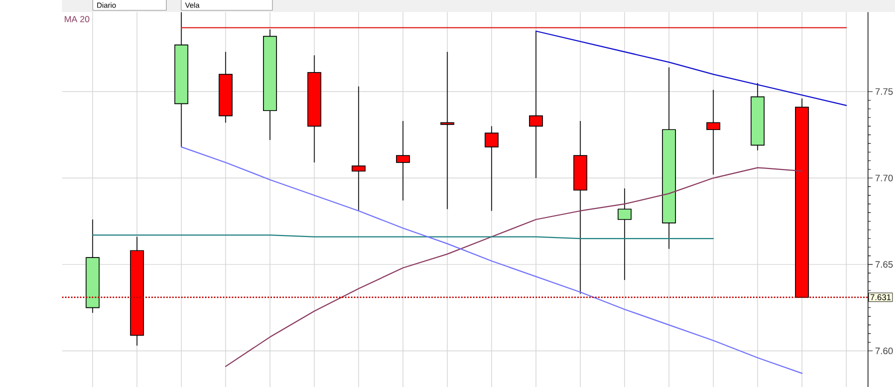 This screenshot has height=387, width=895. What do you see at coordinates (77, 19) in the screenshot?
I see `text: MA 20` at bounding box center [77, 19].